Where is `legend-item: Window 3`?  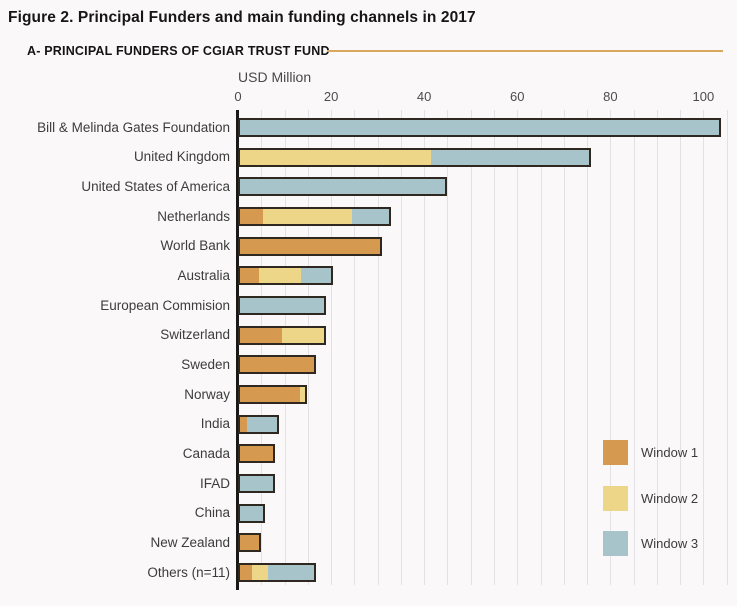
legend-item: Window 3 is located at coordinates (650, 543).